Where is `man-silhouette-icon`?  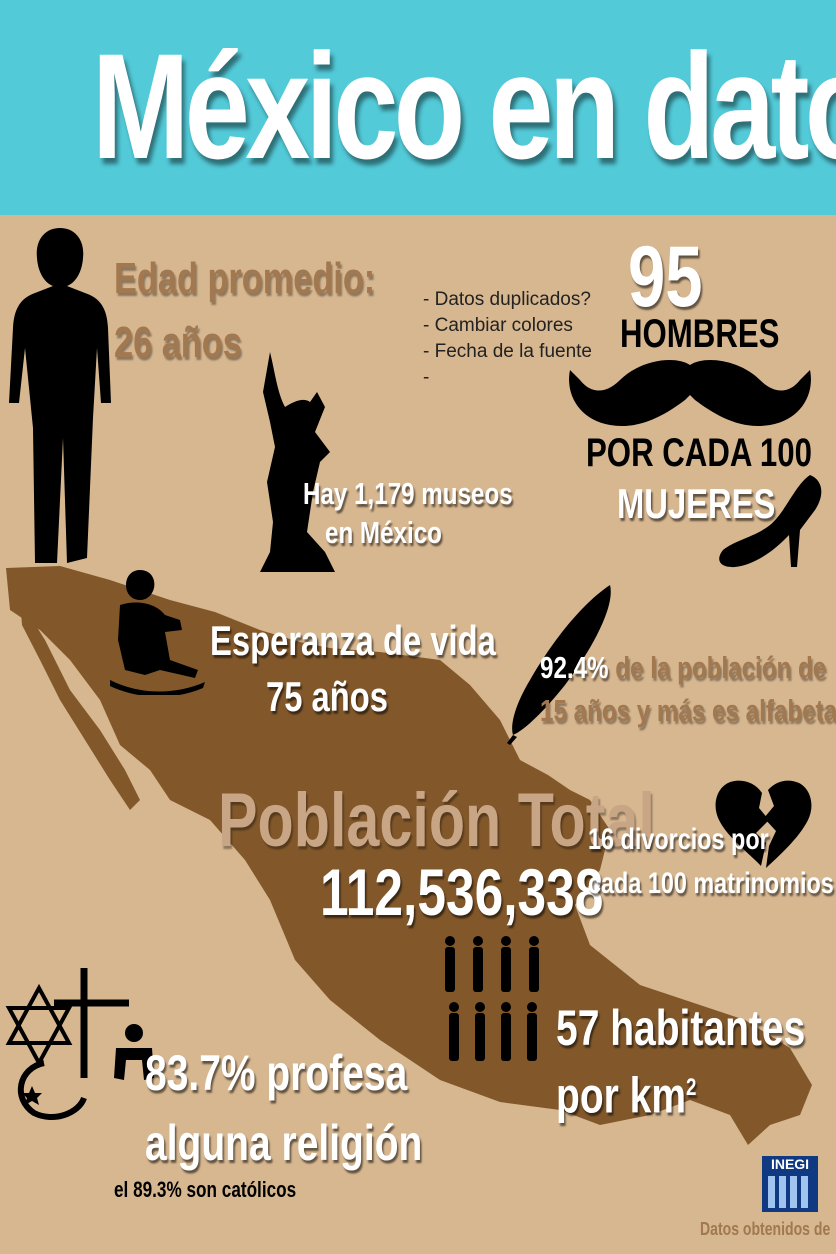
man-silhouette-icon is located at coordinates (60, 395).